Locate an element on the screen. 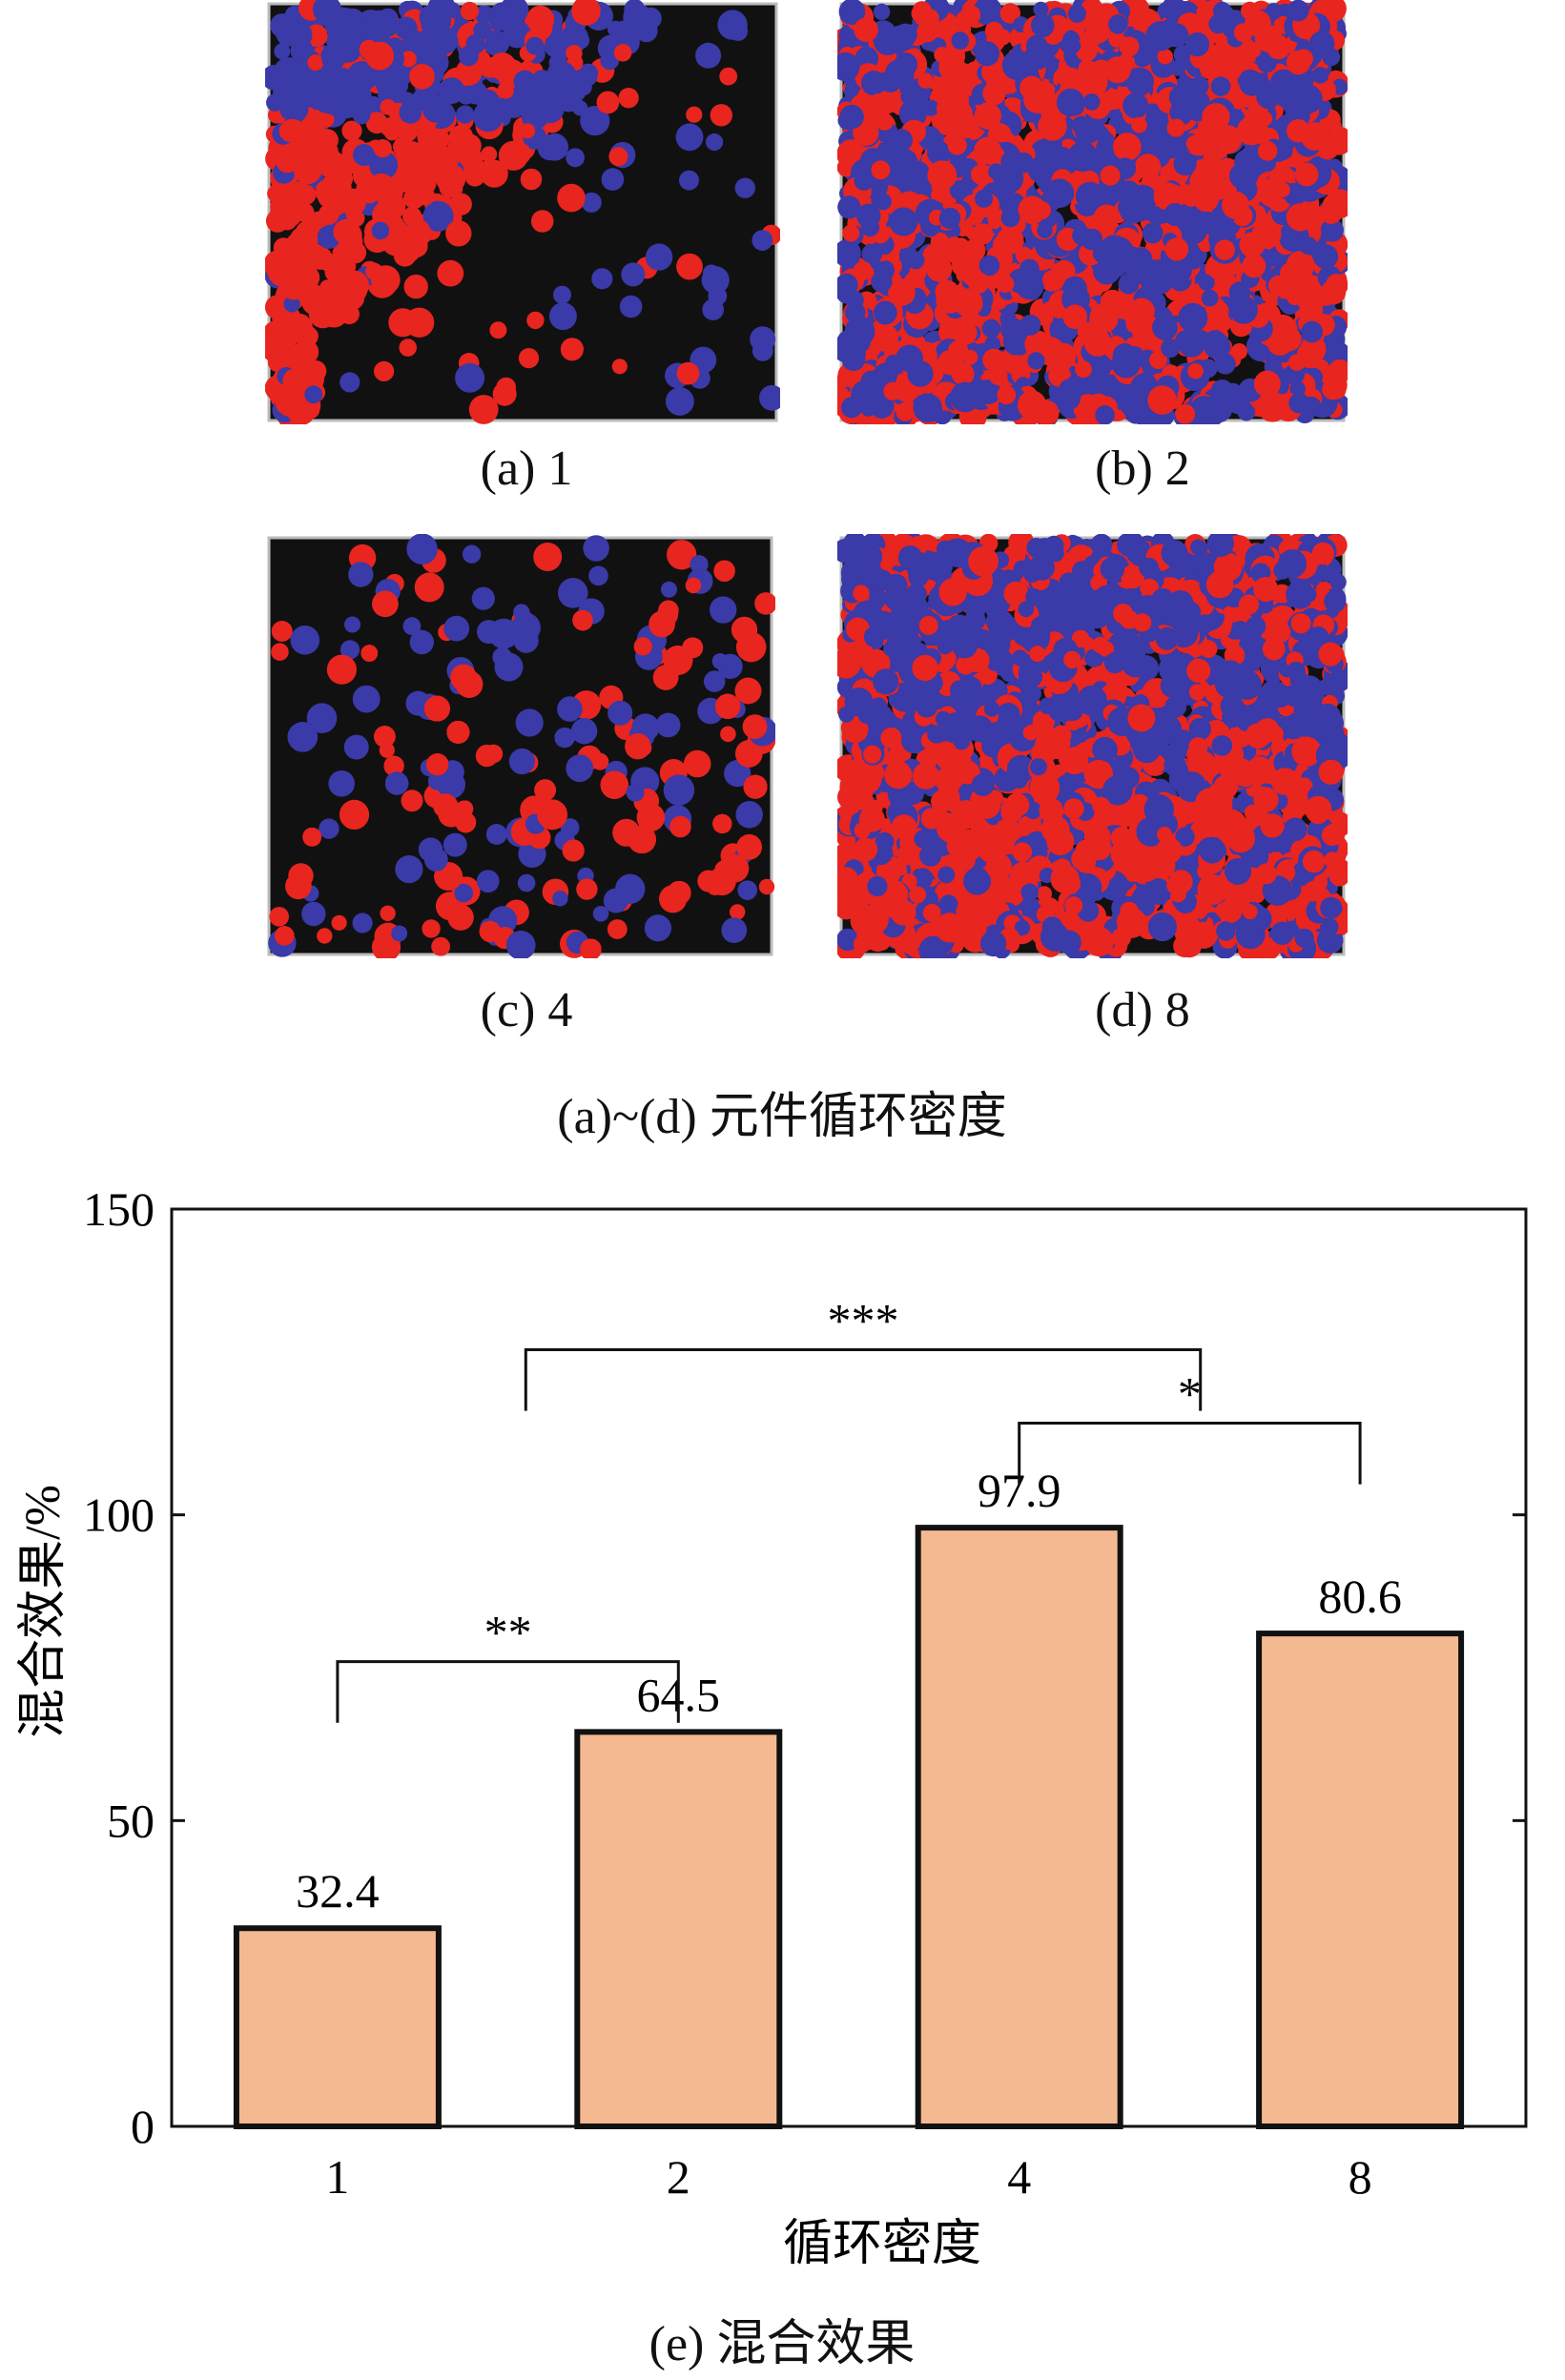 The width and height of the screenshot is (1565, 2380). panel-b-image is located at coordinates (1092, 212).